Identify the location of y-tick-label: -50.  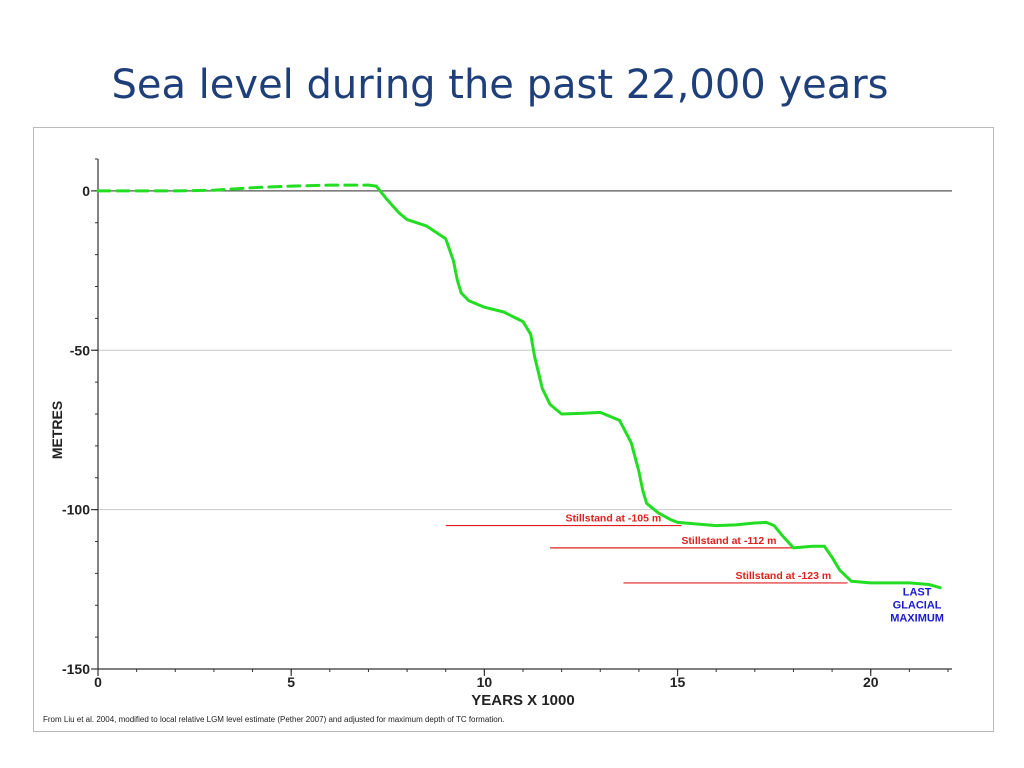
(80, 350).